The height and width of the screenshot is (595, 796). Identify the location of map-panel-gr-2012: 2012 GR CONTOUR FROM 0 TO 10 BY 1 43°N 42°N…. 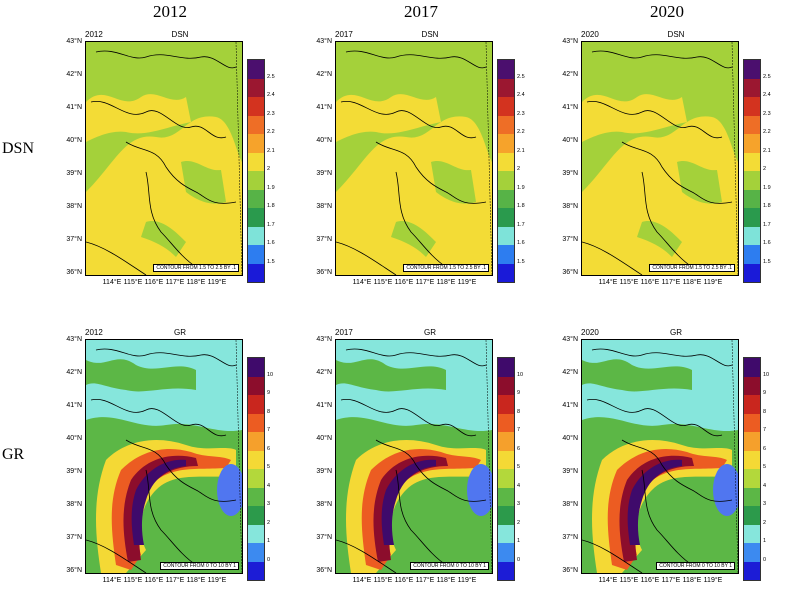
(186, 458).